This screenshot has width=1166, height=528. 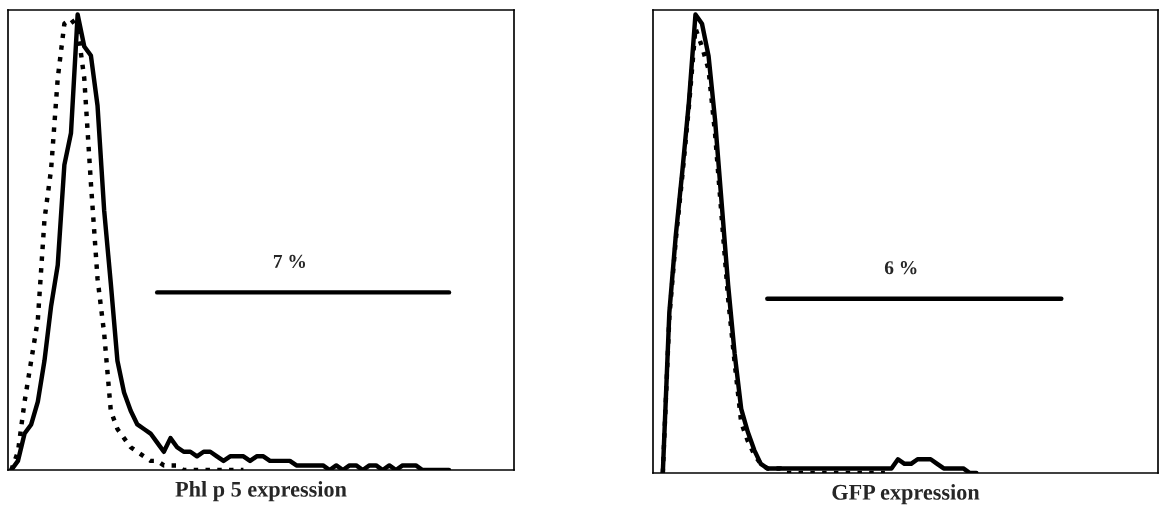 I want to click on annotation: 6 %, so click(x=900, y=268).